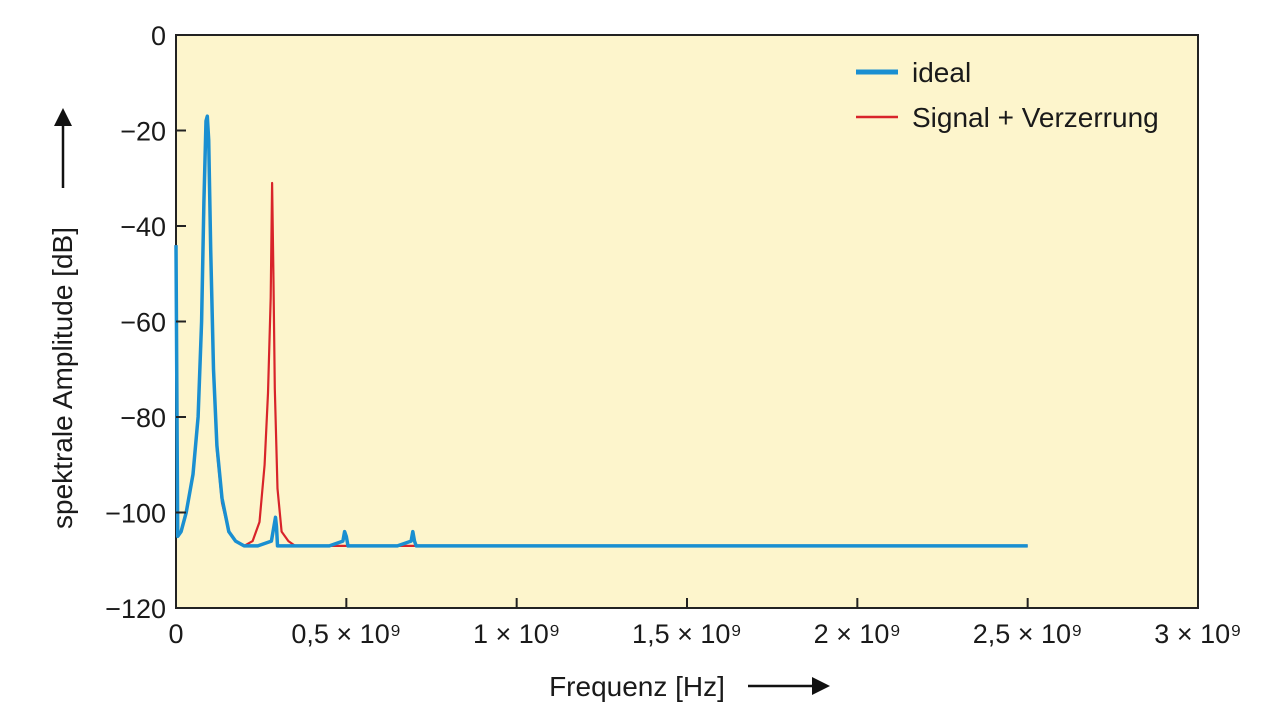 This screenshot has width=1280, height=719. Describe the element at coordinates (158, 36) in the screenshot. I see `y-tick-label: 0` at that location.